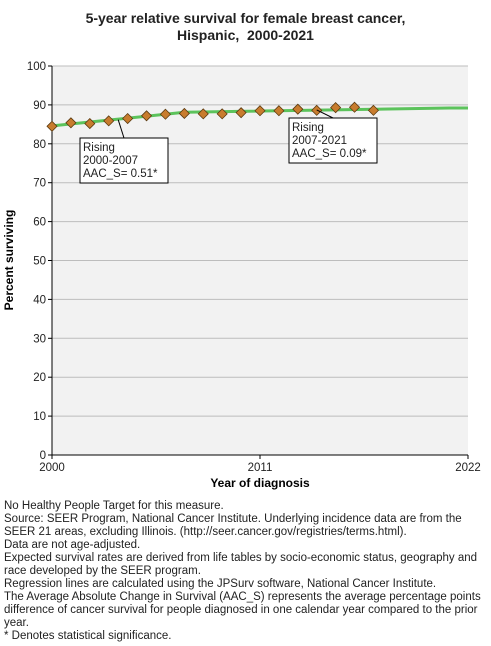 This screenshot has height=646, width=491. I want to click on y-tick-label: 40, so click(39, 300).